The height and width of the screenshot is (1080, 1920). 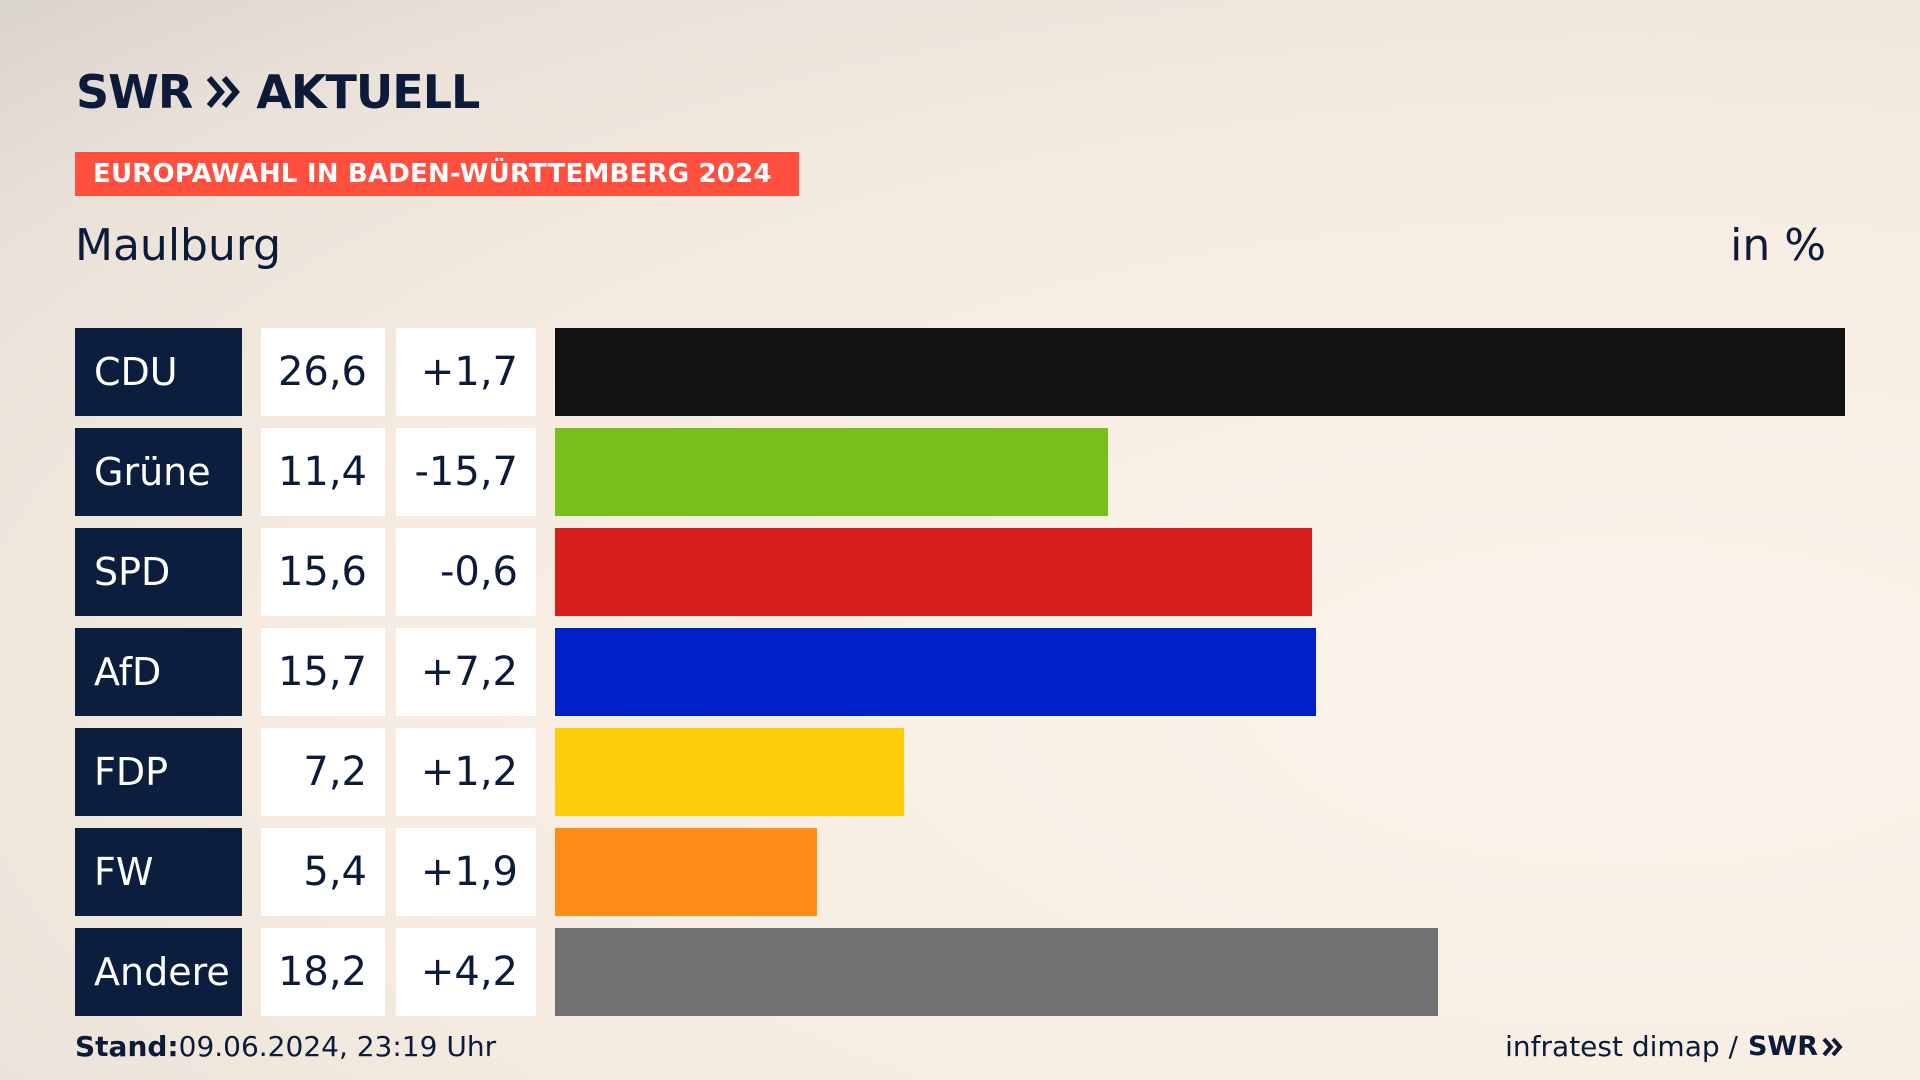 I want to click on party-label: FW, so click(x=158, y=872).